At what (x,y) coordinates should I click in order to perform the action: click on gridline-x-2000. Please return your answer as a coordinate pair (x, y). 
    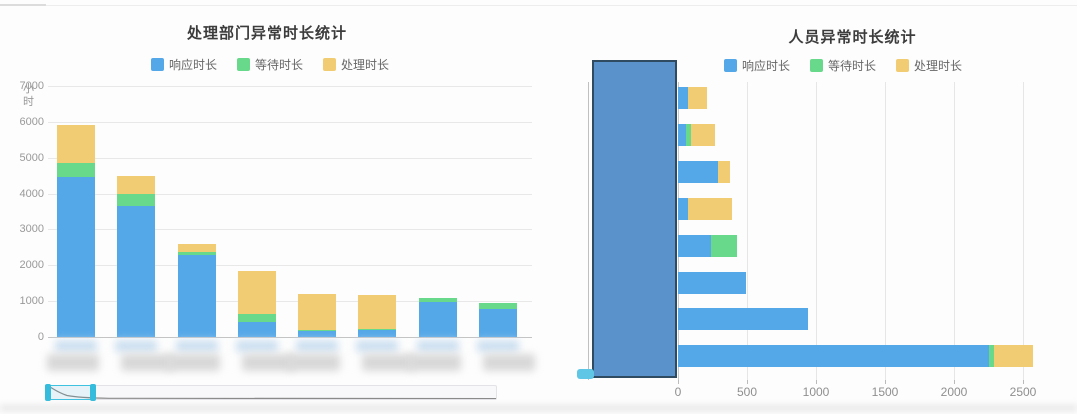
    Looking at the image, I should click on (954, 231).